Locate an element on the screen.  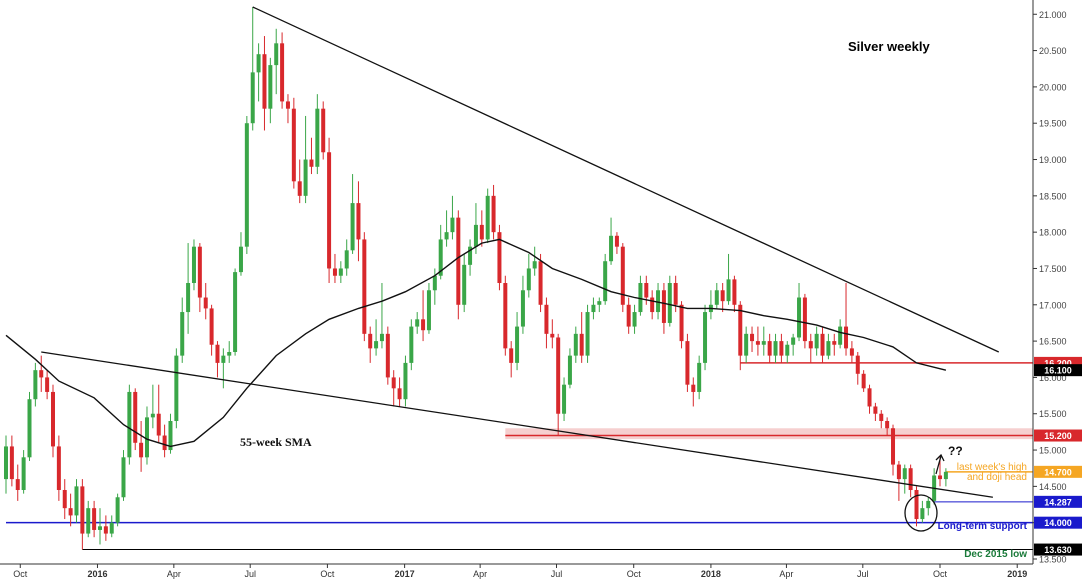
price-tag is located at coordinates (1058, 501).